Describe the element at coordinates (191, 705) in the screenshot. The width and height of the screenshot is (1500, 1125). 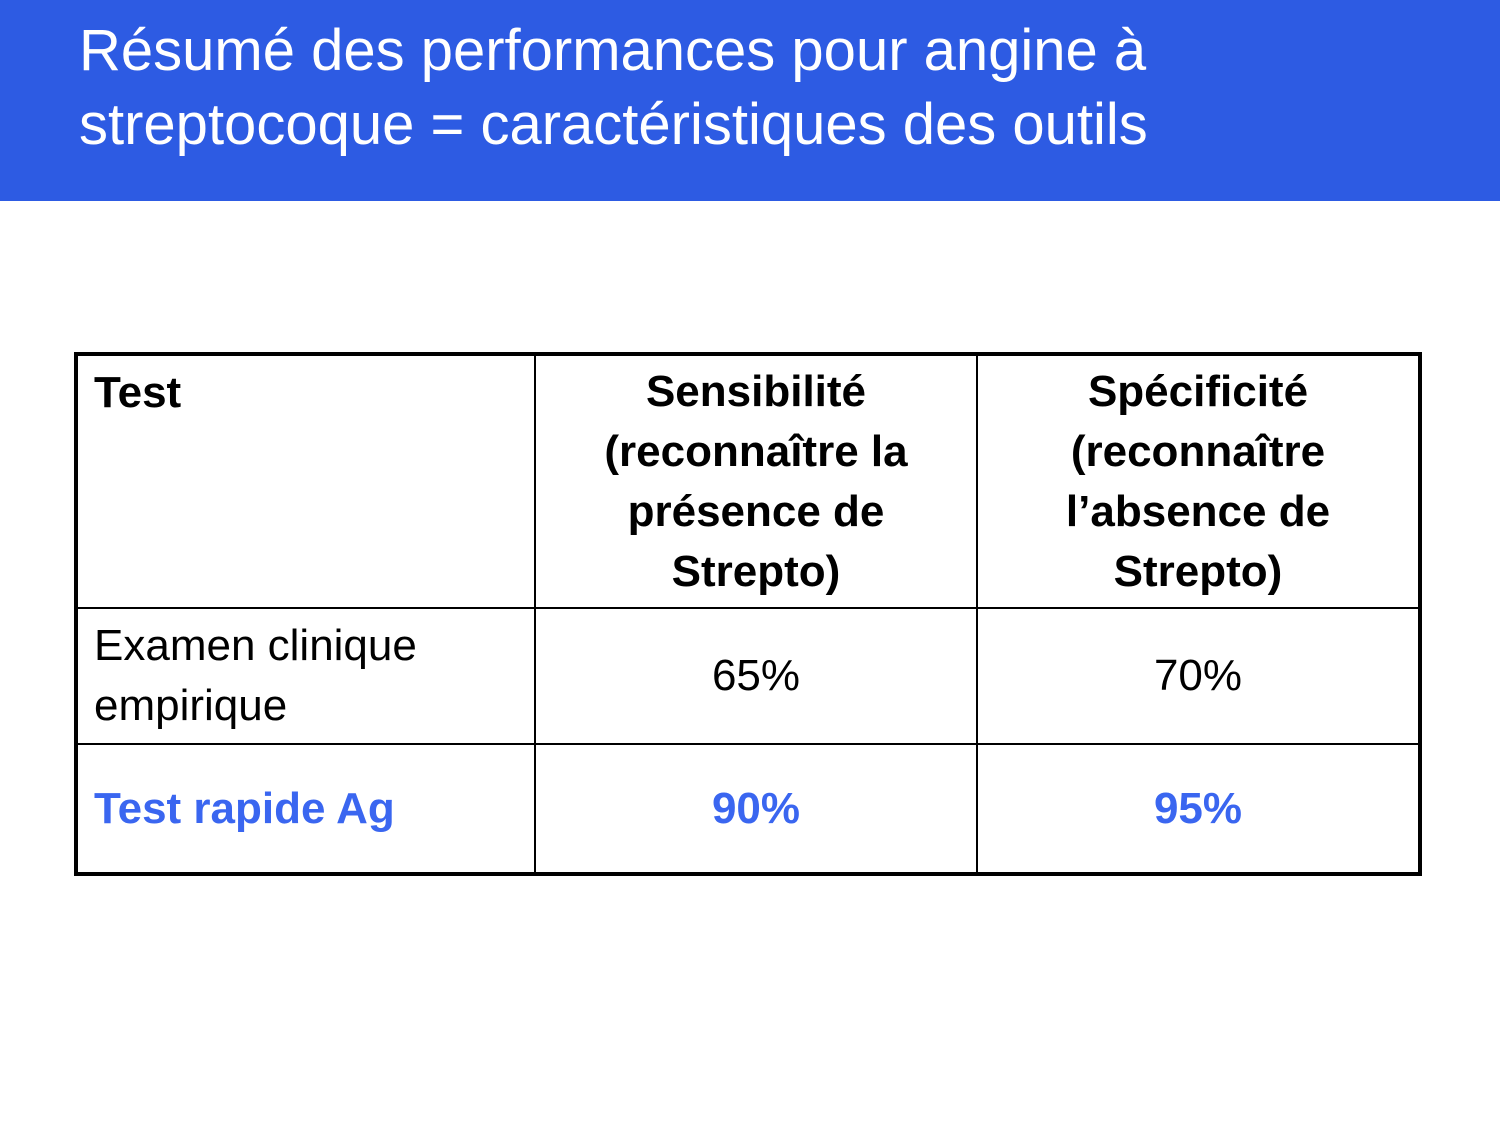
I see `test-name-line: empirique` at that location.